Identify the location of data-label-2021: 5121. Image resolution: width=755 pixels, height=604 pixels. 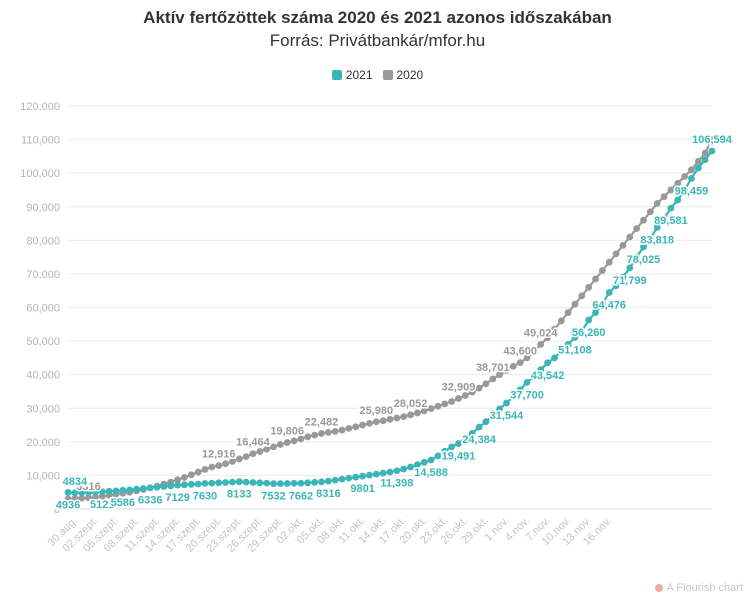
(102, 505).